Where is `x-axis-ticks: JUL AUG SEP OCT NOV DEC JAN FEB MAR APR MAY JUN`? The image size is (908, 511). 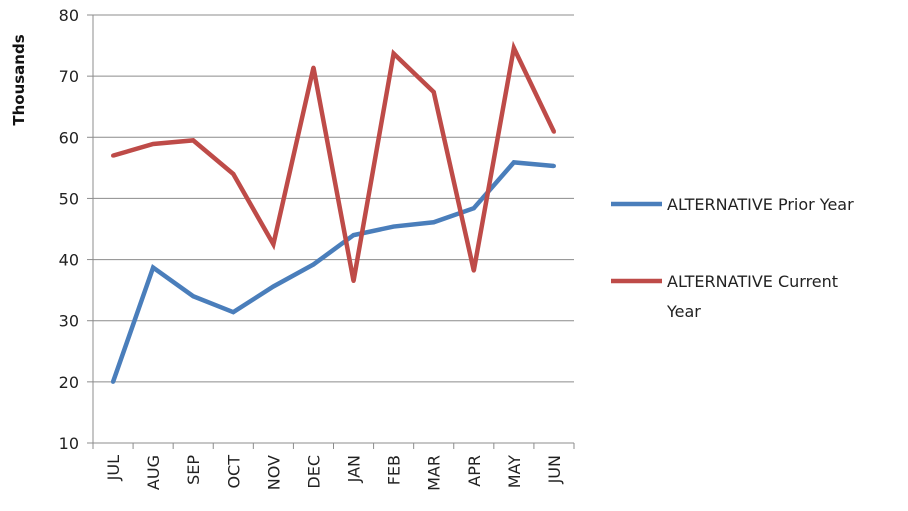 x-axis-ticks: JUL AUG SEP OCT NOV DEC JAN FEB MAR APR MAY JUN is located at coordinates (333, 467).